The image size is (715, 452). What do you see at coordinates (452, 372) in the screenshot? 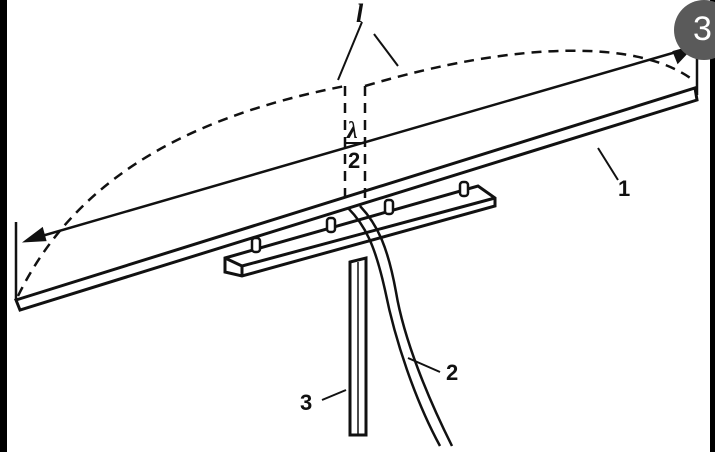
I see `label-2-feed-cable: 2` at bounding box center [452, 372].